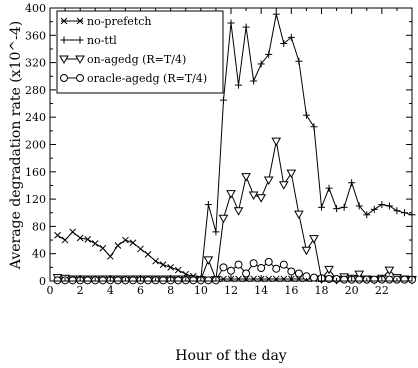  I want to click on x-axis-title: Hour of the day, so click(231, 356).